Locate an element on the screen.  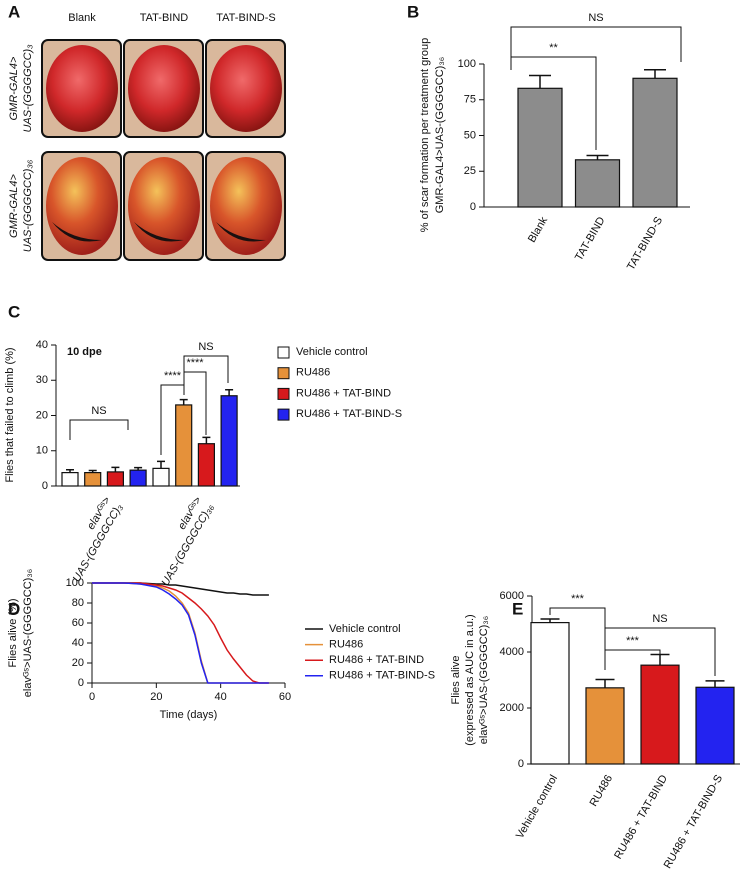
y-axis-label: (expressed as AUC in a.u.) is located at coordinates (470, 679).